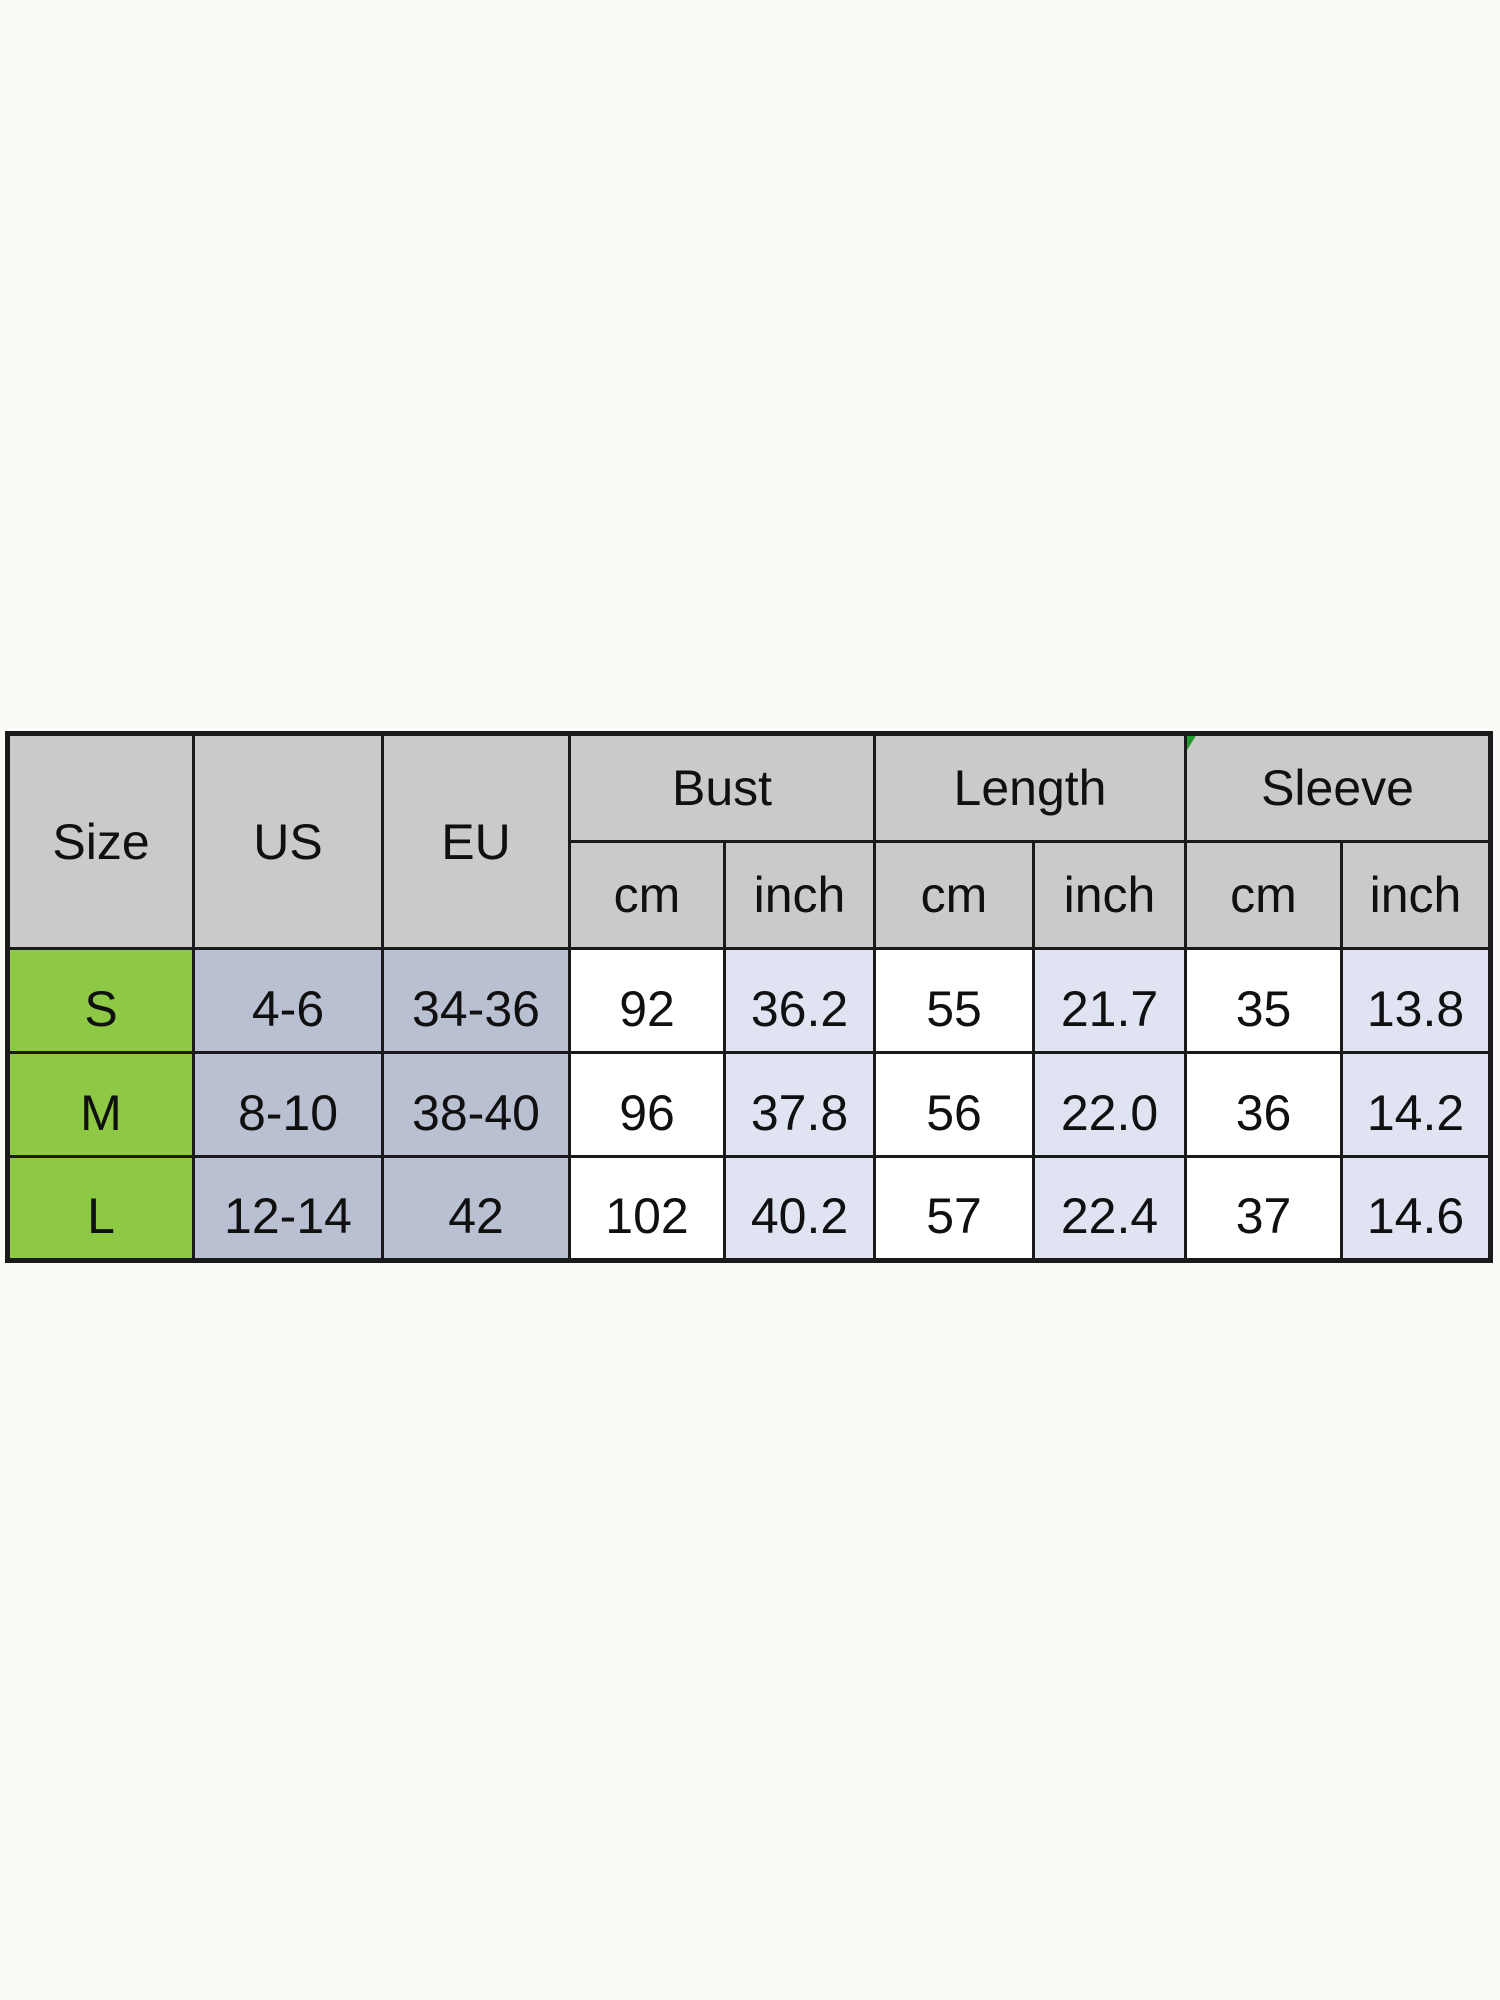 The height and width of the screenshot is (2000, 1500). What do you see at coordinates (647, 1208) in the screenshot?
I see `cell-bust-cm: 102` at bounding box center [647, 1208].